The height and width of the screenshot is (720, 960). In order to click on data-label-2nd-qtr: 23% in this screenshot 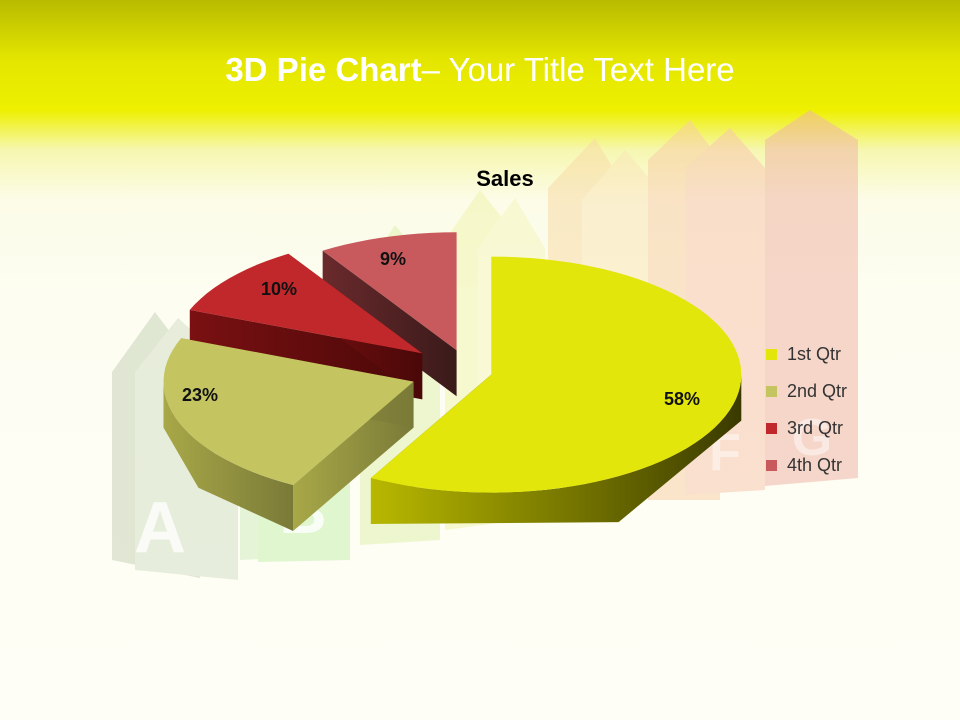, I will do `click(200, 395)`.